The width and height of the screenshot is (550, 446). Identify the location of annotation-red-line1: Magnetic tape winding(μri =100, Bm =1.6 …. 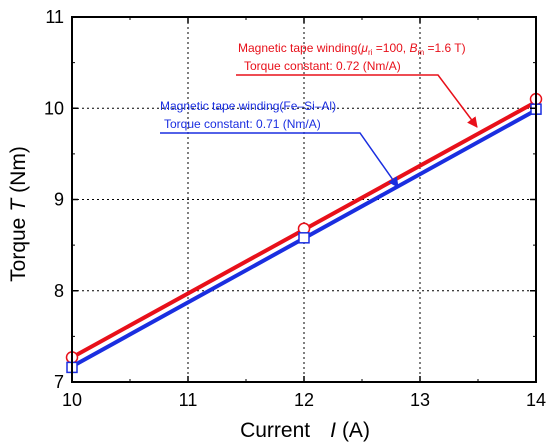
(352, 49).